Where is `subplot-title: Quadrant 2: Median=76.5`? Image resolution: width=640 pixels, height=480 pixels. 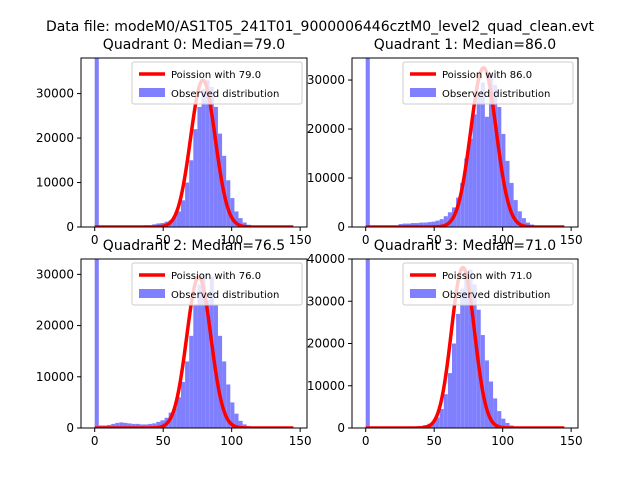 subplot-title: Quadrant 2: Median=76.5 is located at coordinates (194, 246).